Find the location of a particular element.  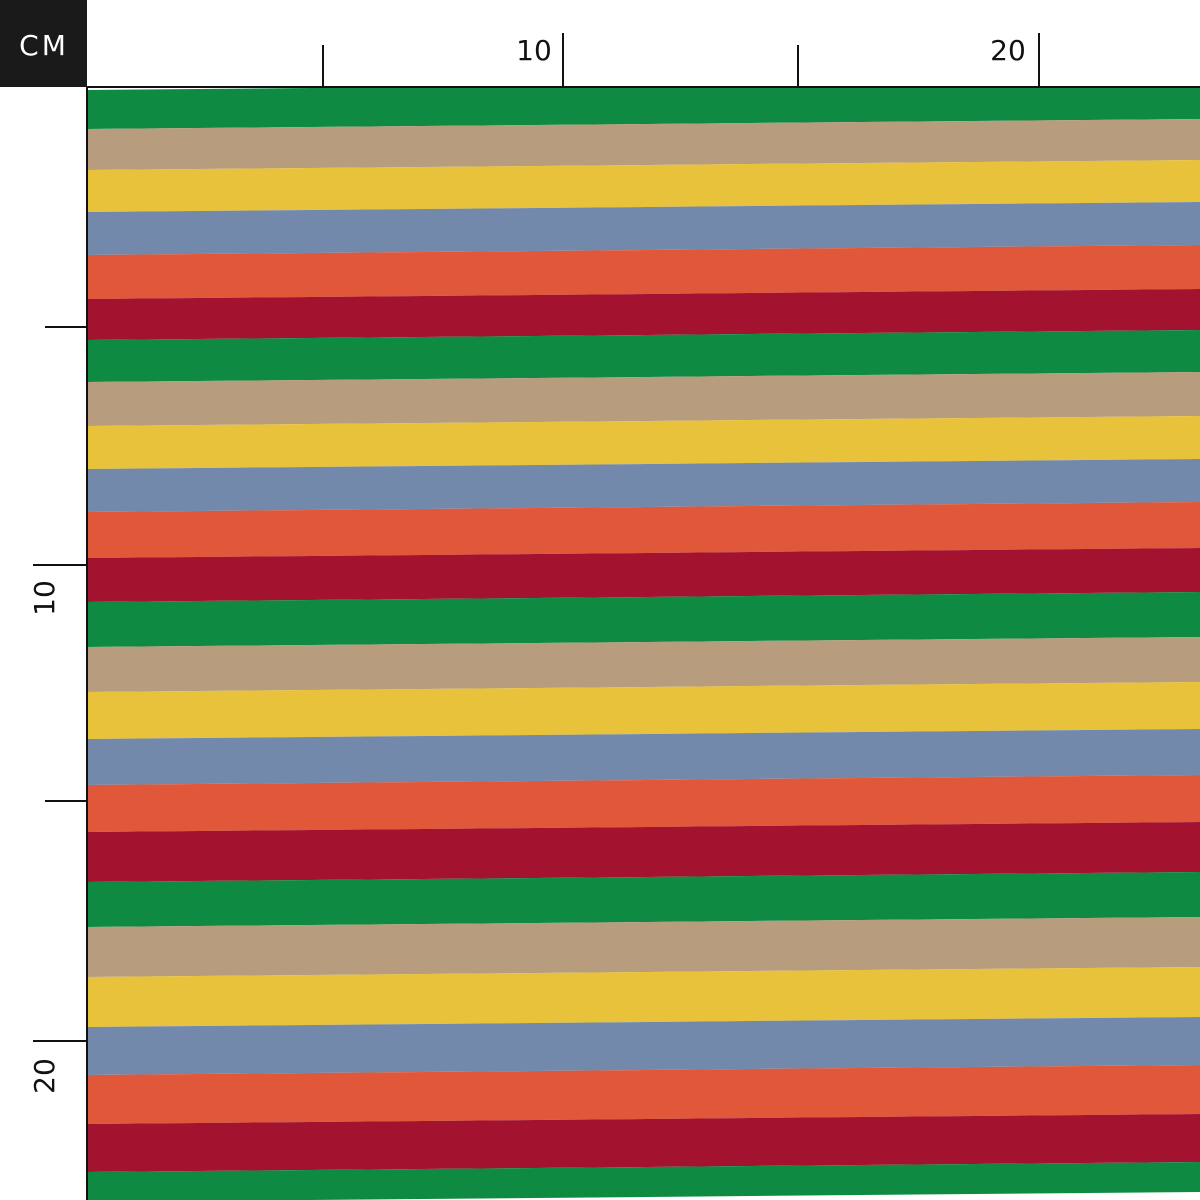

left-label: 10 is located at coordinates (44, 598).